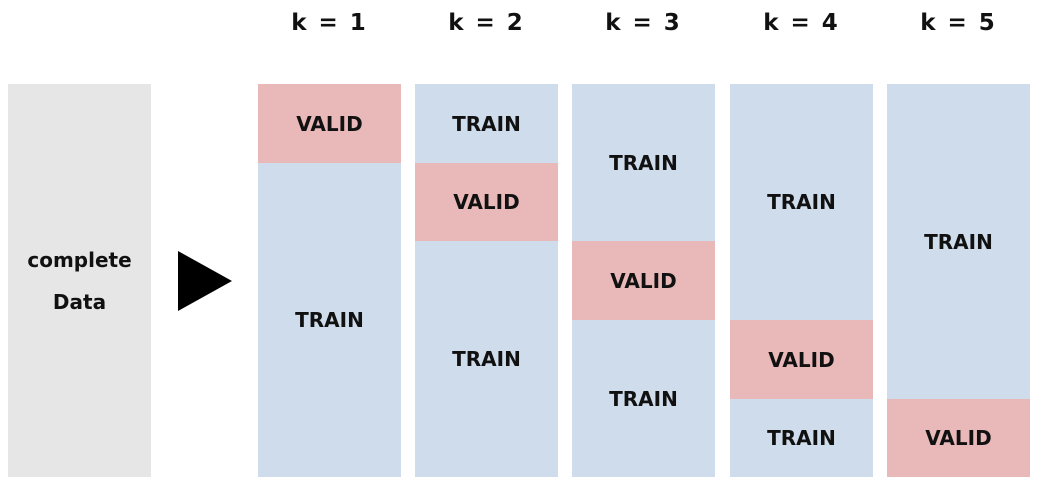 This screenshot has height=483, width=1037. I want to click on play-arrow-icon, so click(205, 281).